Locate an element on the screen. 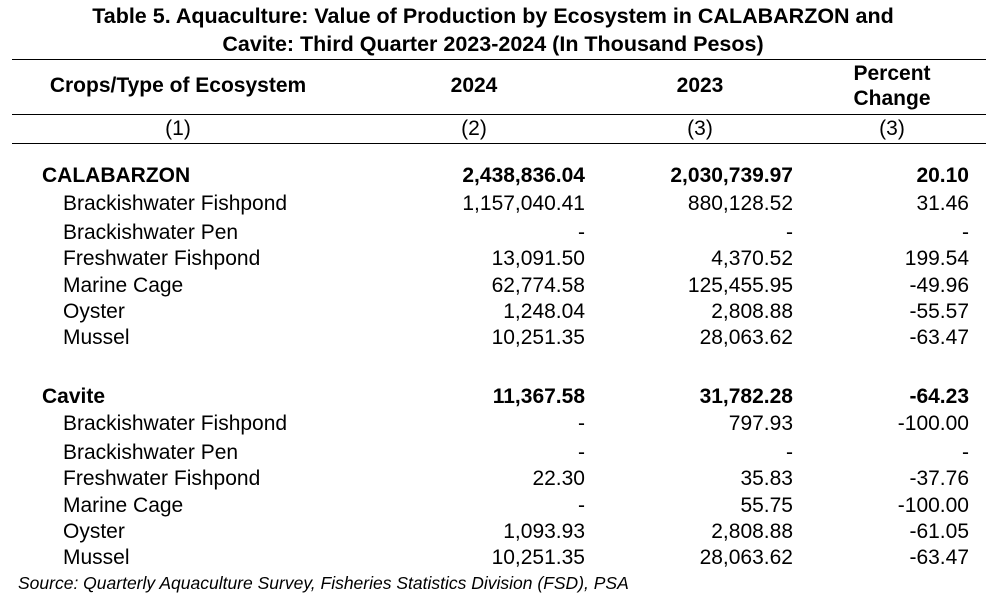  region-total-percent-change: -64.23 is located at coordinates (939, 397).